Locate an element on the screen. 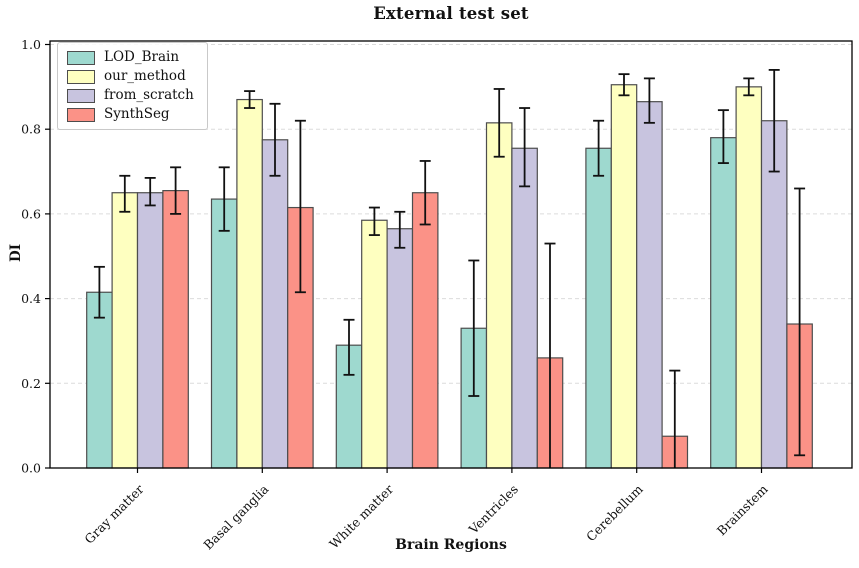 This screenshot has width=859, height=568. x-tick-label: Gray matter is located at coordinates (113, 514).